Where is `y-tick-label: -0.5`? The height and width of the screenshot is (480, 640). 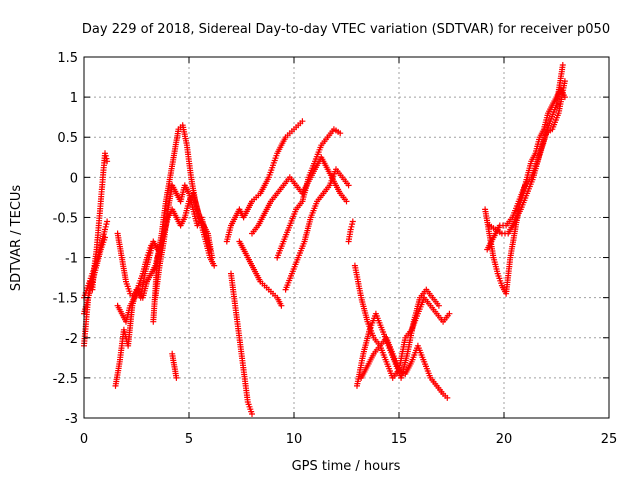
y-tick-label: -0.5 is located at coordinates (65, 218).